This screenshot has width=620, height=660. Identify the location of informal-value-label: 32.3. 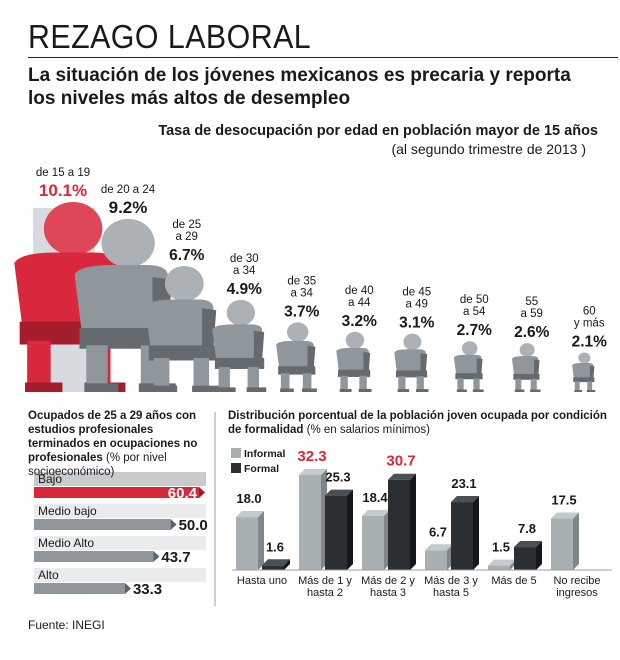
(311, 456).